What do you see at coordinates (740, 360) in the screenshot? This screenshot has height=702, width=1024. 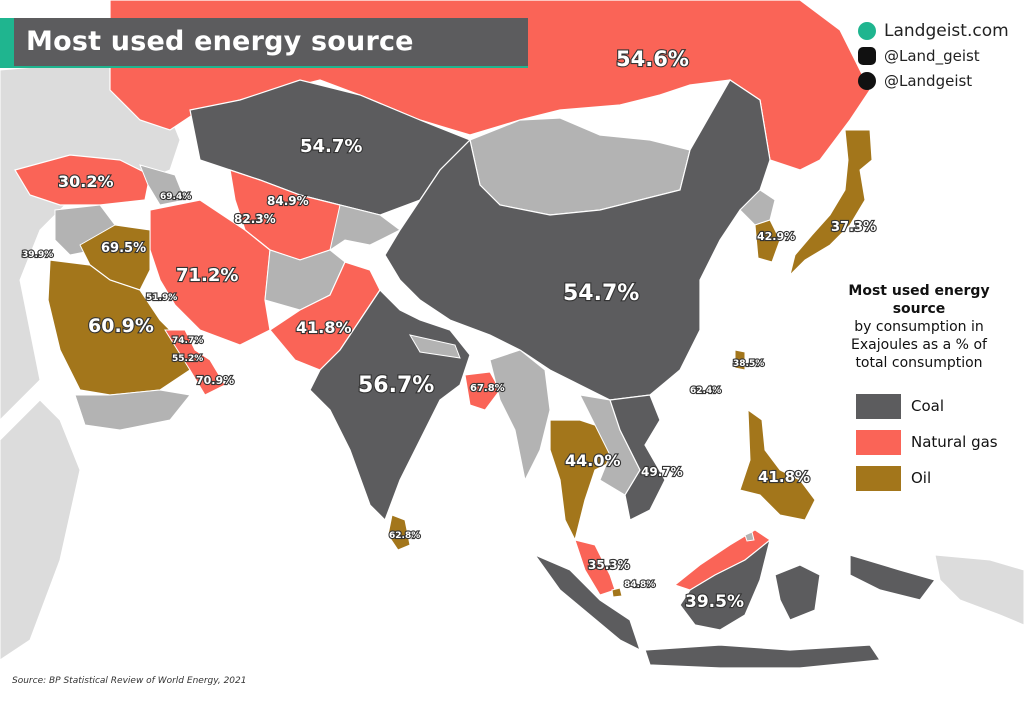 I see `taiwan-region` at bounding box center [740, 360].